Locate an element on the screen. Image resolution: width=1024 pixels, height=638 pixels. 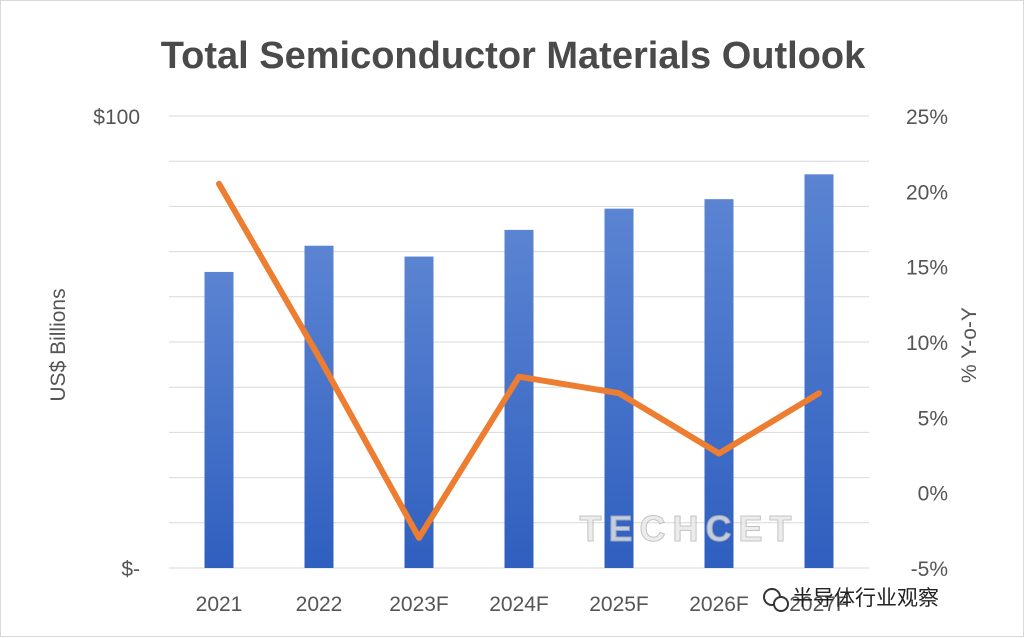
x-tick: 2026F is located at coordinates (719, 604).